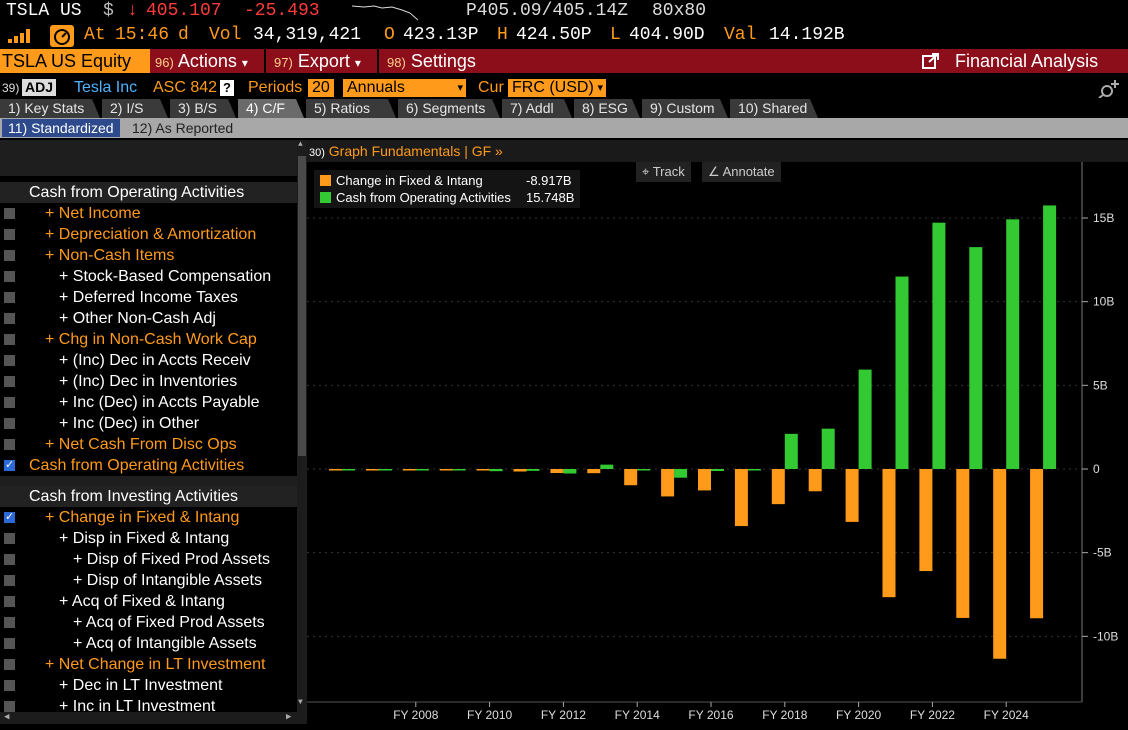 This screenshot has height=730, width=1128. I want to click on traded-value: 14.192B, so click(807, 35).